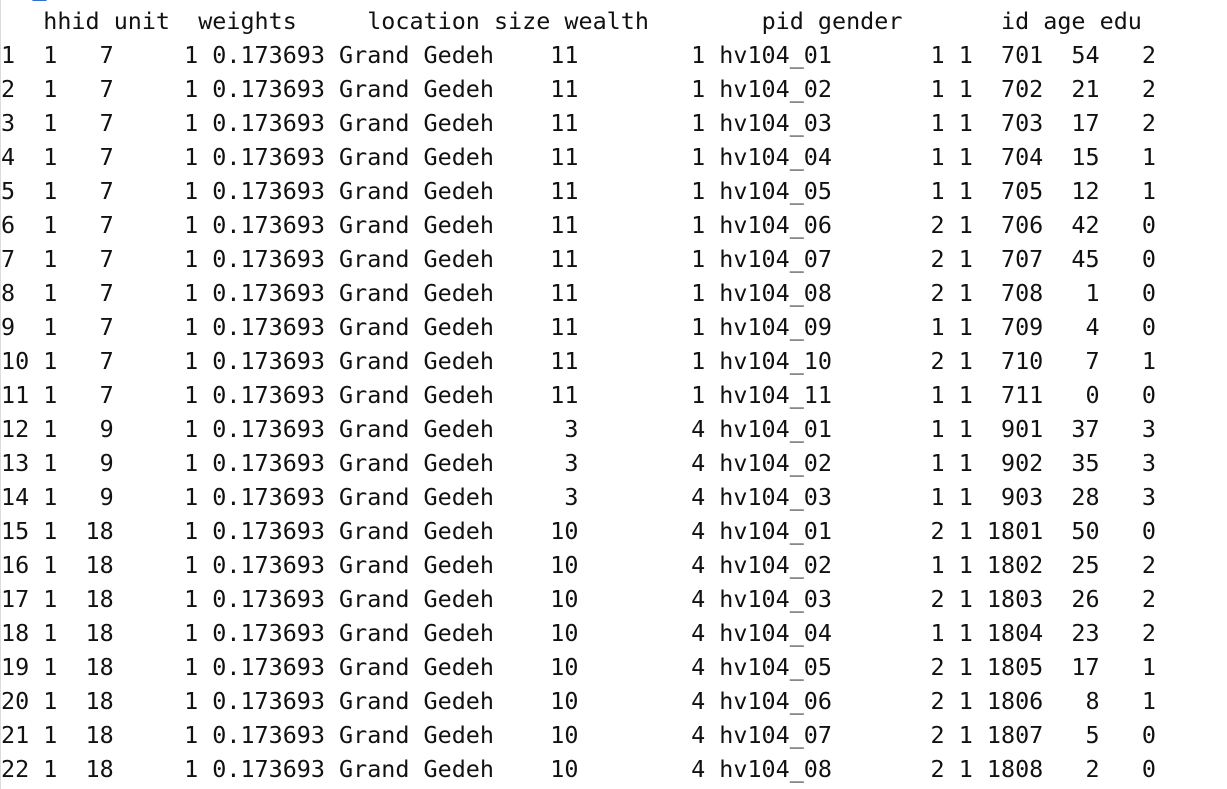 The height and width of the screenshot is (789, 1227). What do you see at coordinates (1015, 21) in the screenshot?
I see `column-header: id` at bounding box center [1015, 21].